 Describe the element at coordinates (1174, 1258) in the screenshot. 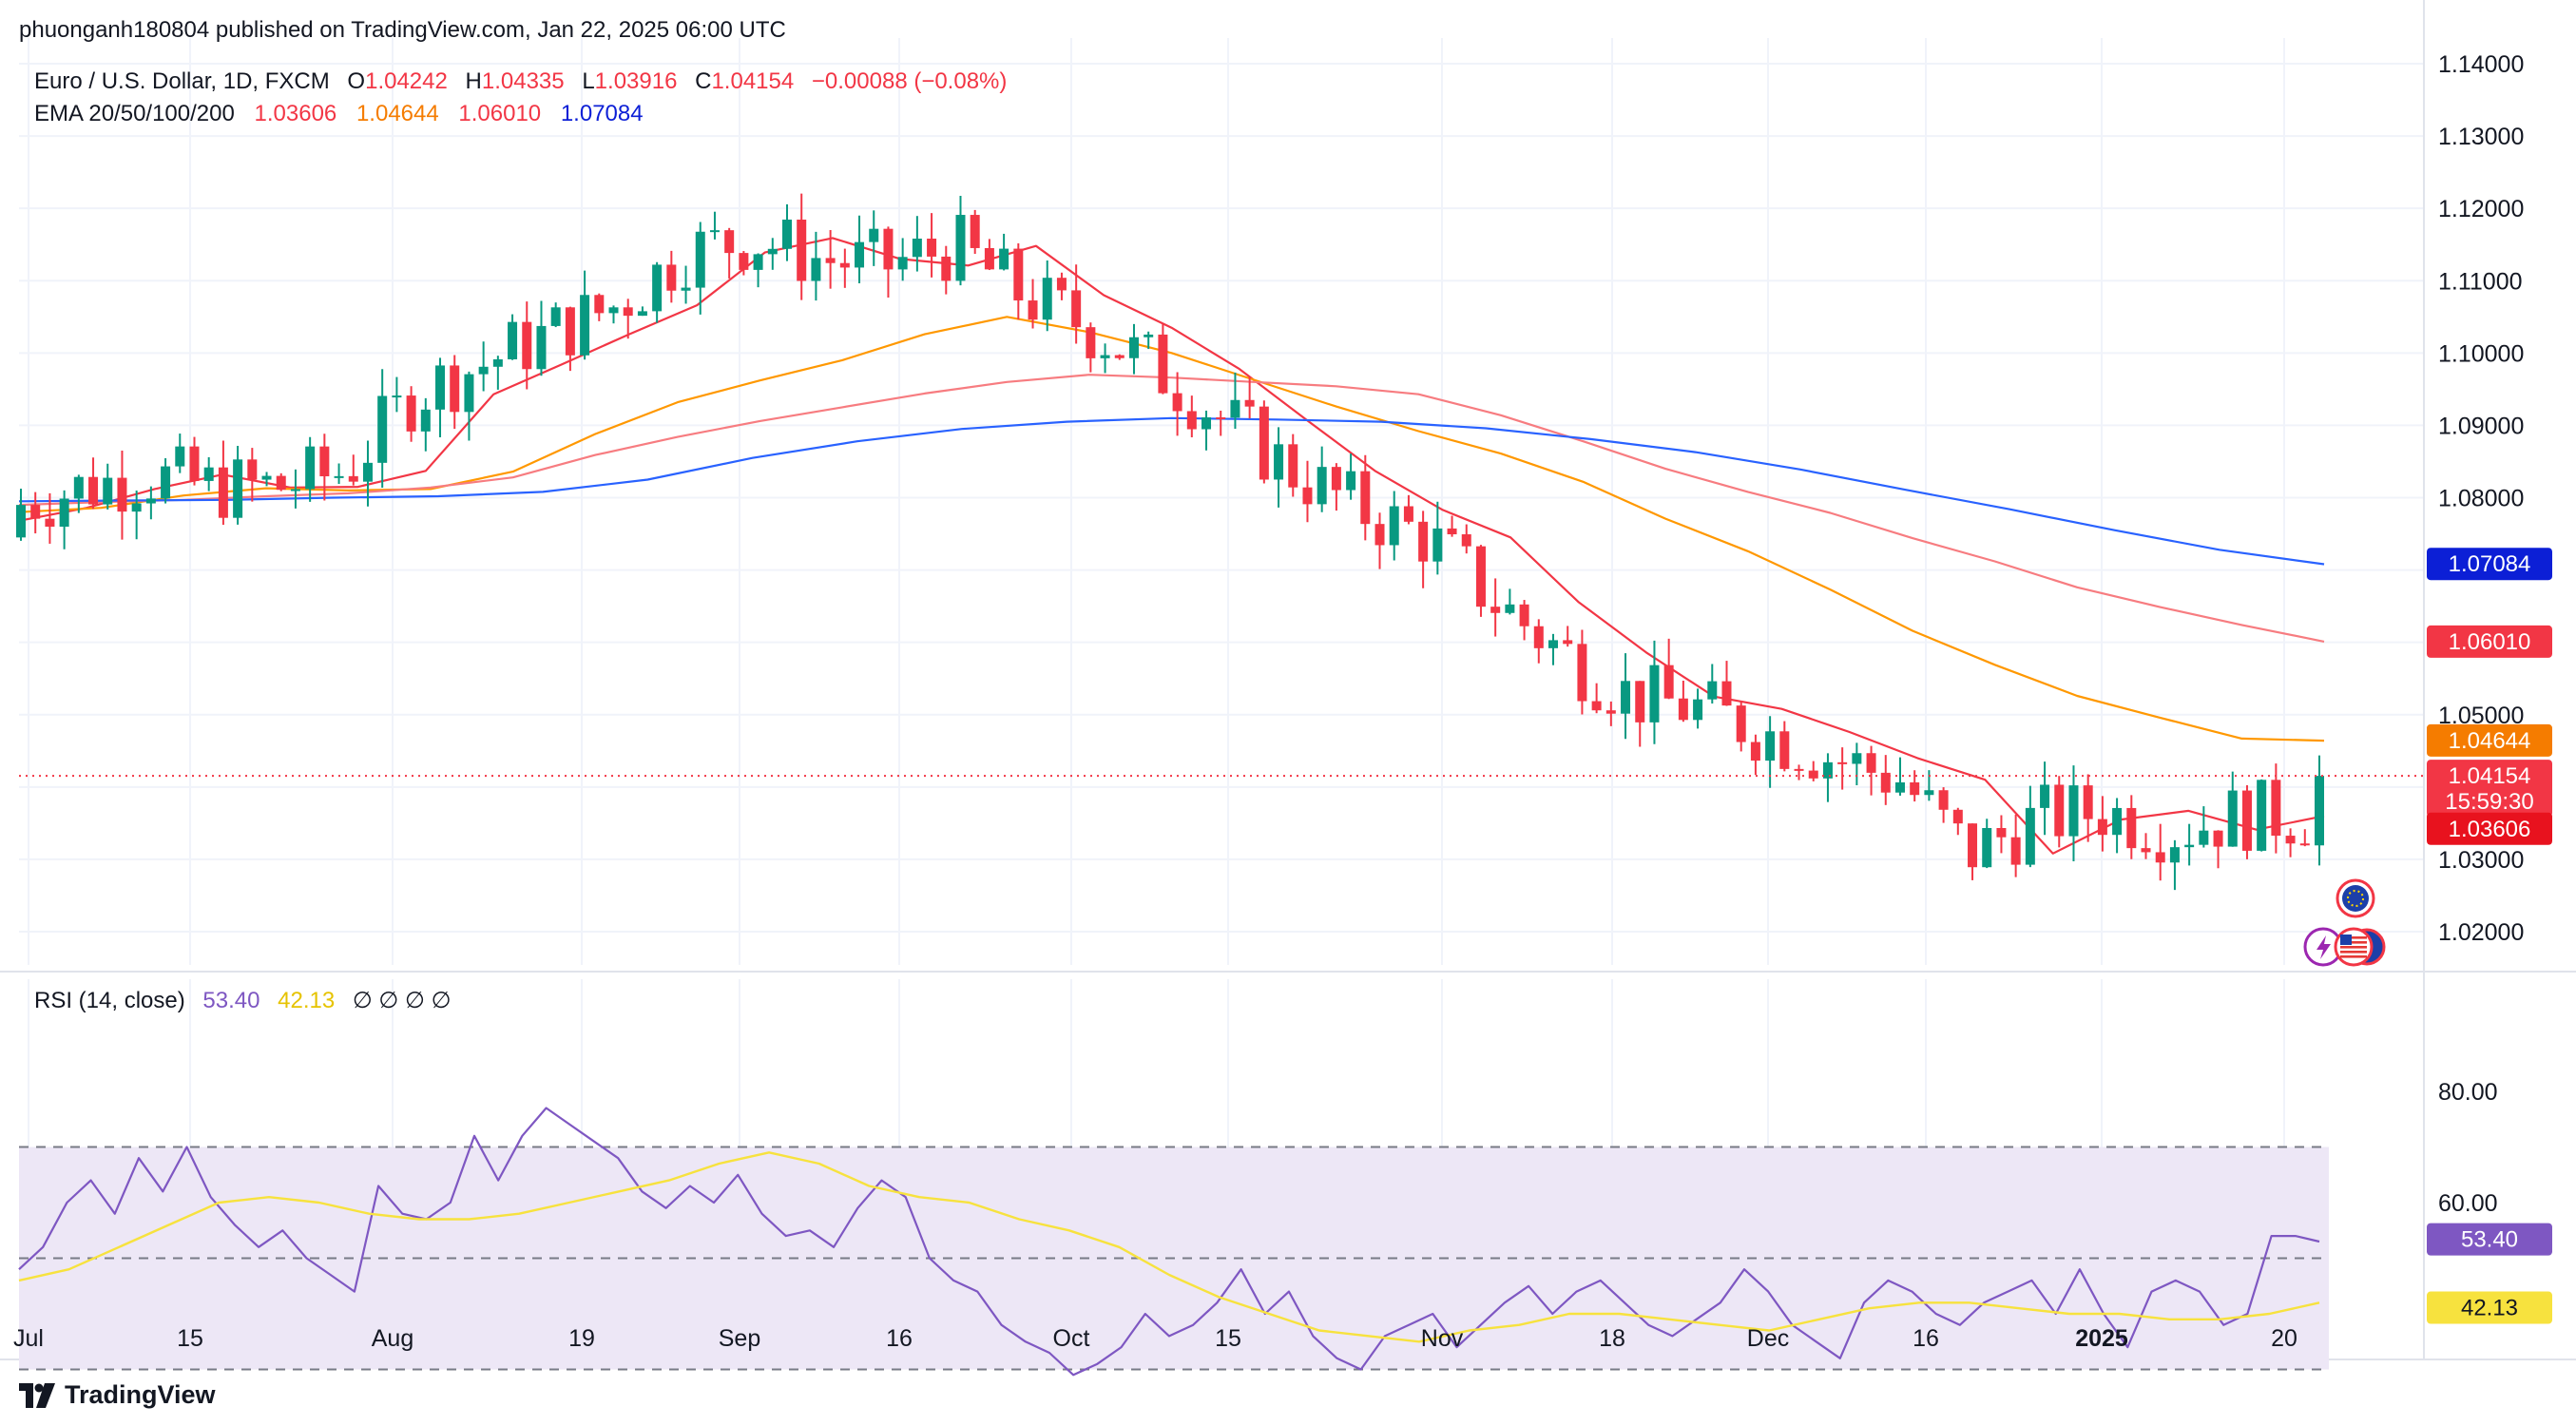

I see `rsi-band` at that location.